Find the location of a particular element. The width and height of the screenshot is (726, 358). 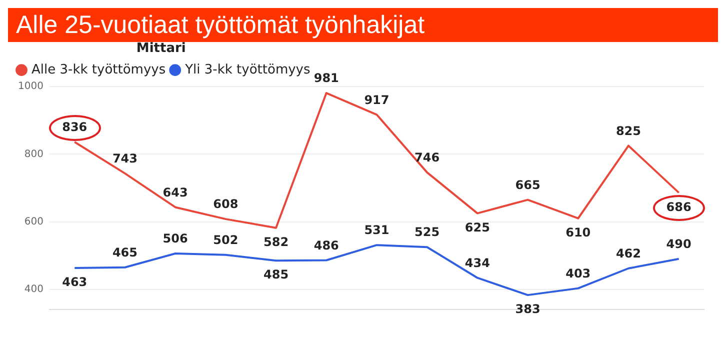

data-label: 463 is located at coordinates (75, 282).